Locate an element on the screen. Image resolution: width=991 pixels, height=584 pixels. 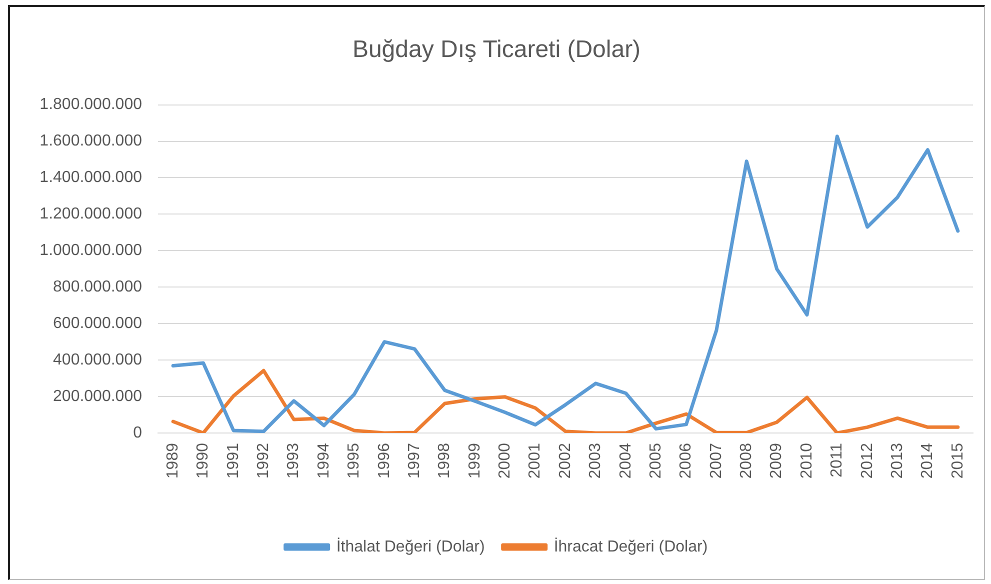
y-tick-label: 1.400.000.000 is located at coordinates (91, 177).